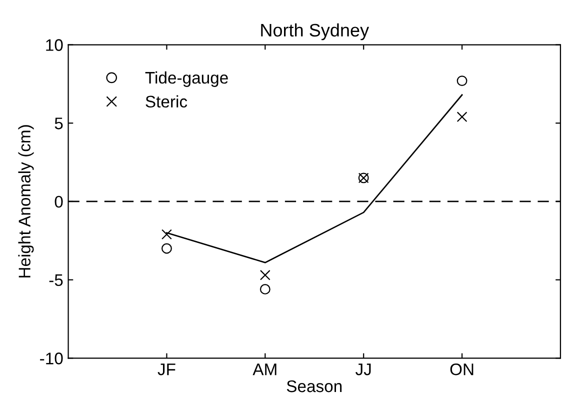  I want to click on x-axis-title: Season, so click(314, 386).